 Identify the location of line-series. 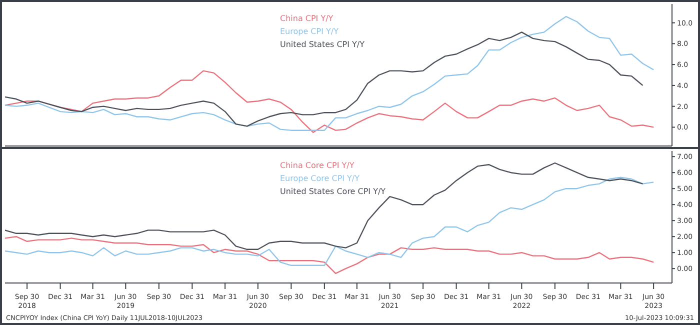
(329, 255).